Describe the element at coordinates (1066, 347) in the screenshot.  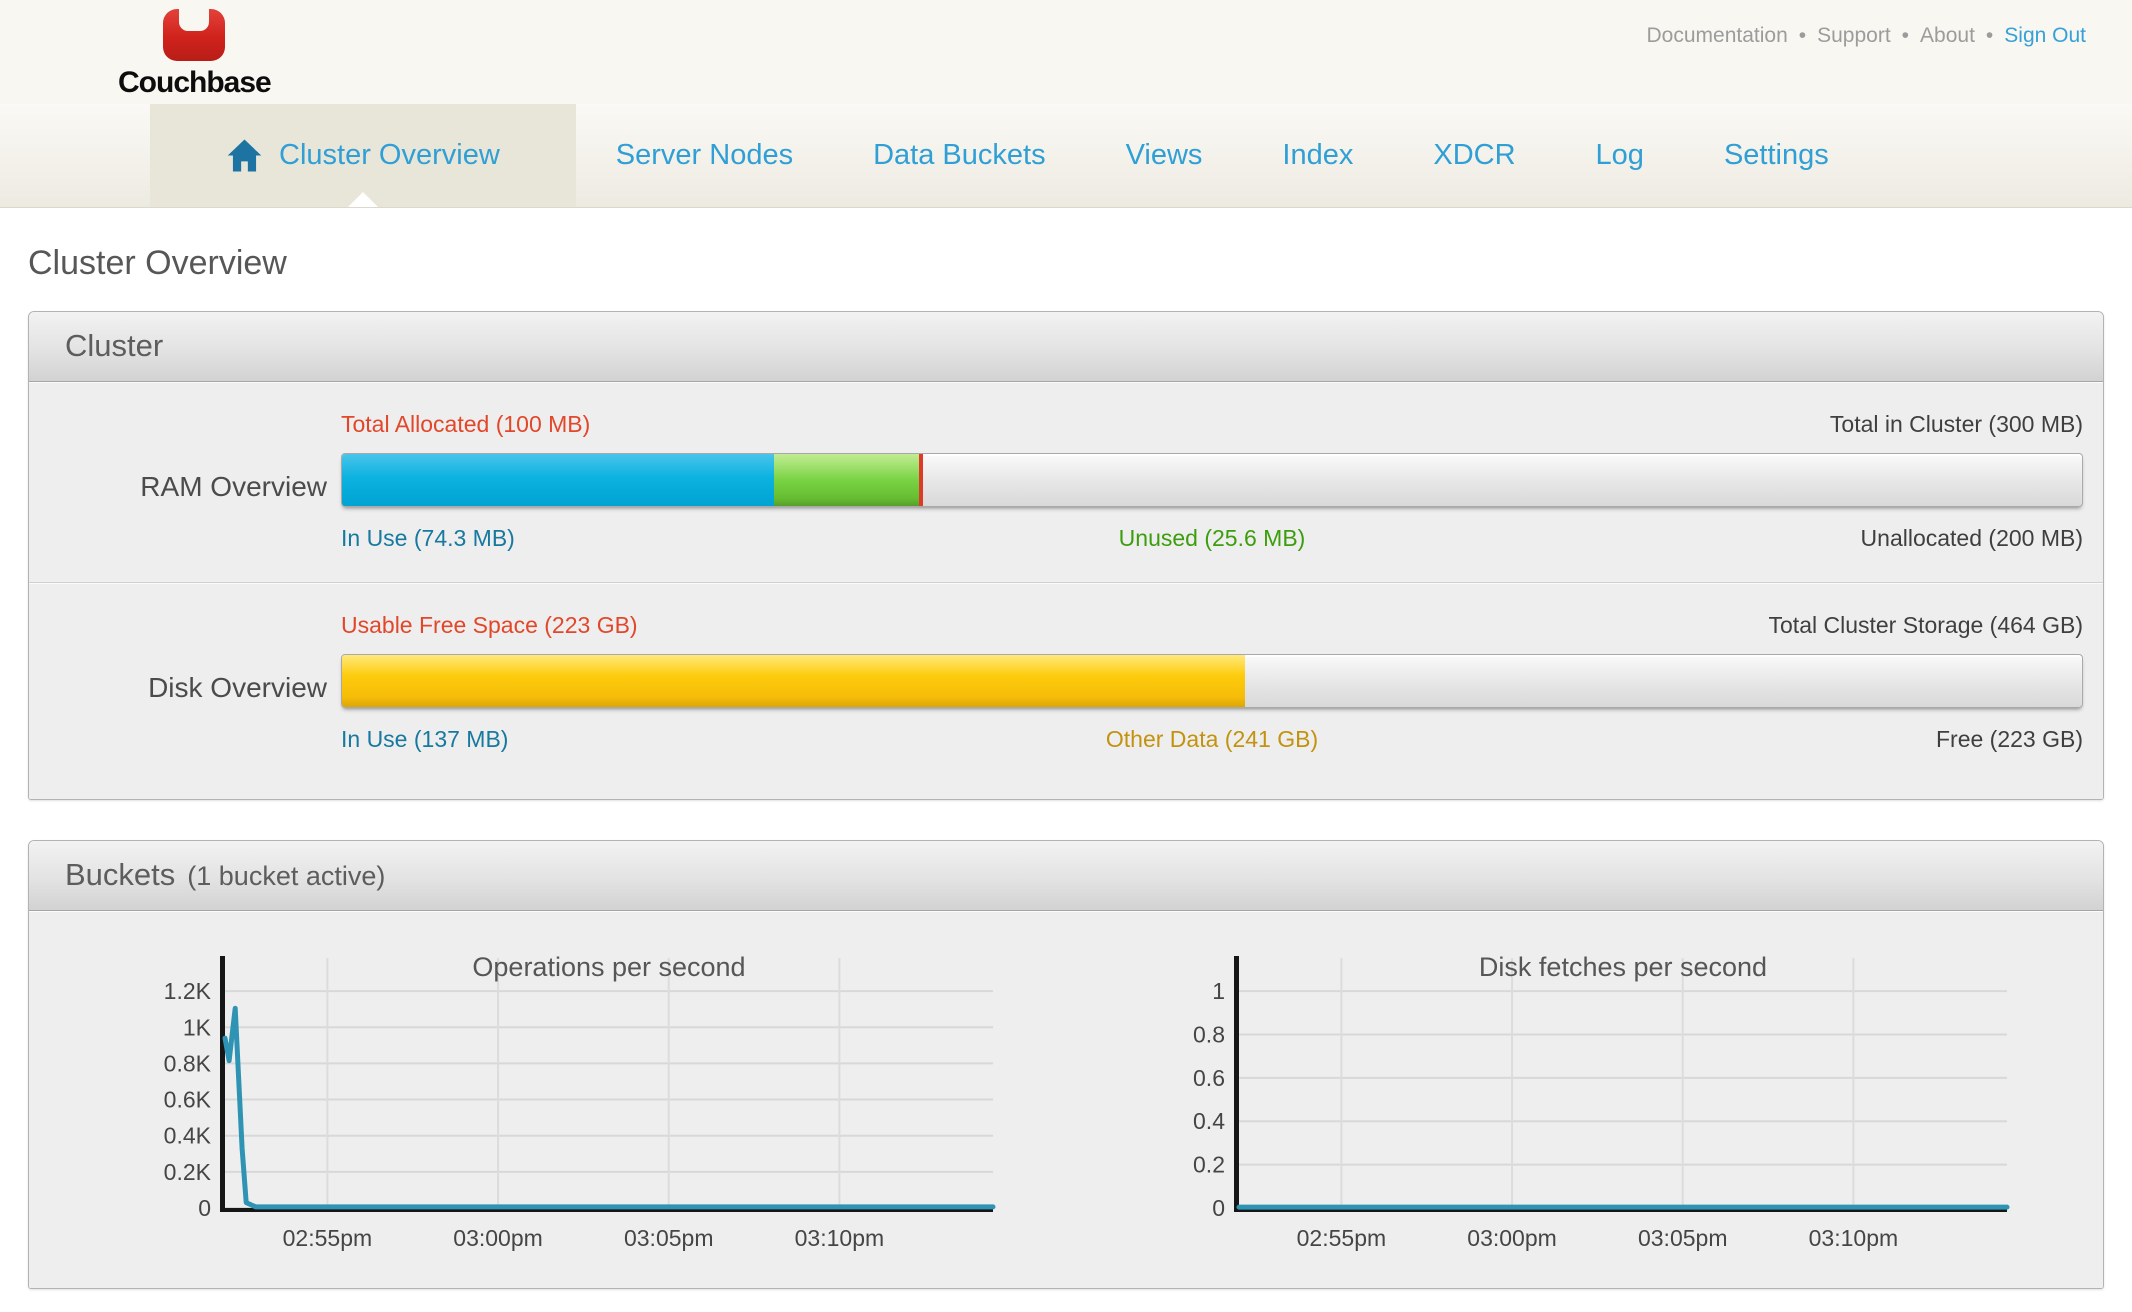
I see `cluster-panel-header: Cluster` at that location.